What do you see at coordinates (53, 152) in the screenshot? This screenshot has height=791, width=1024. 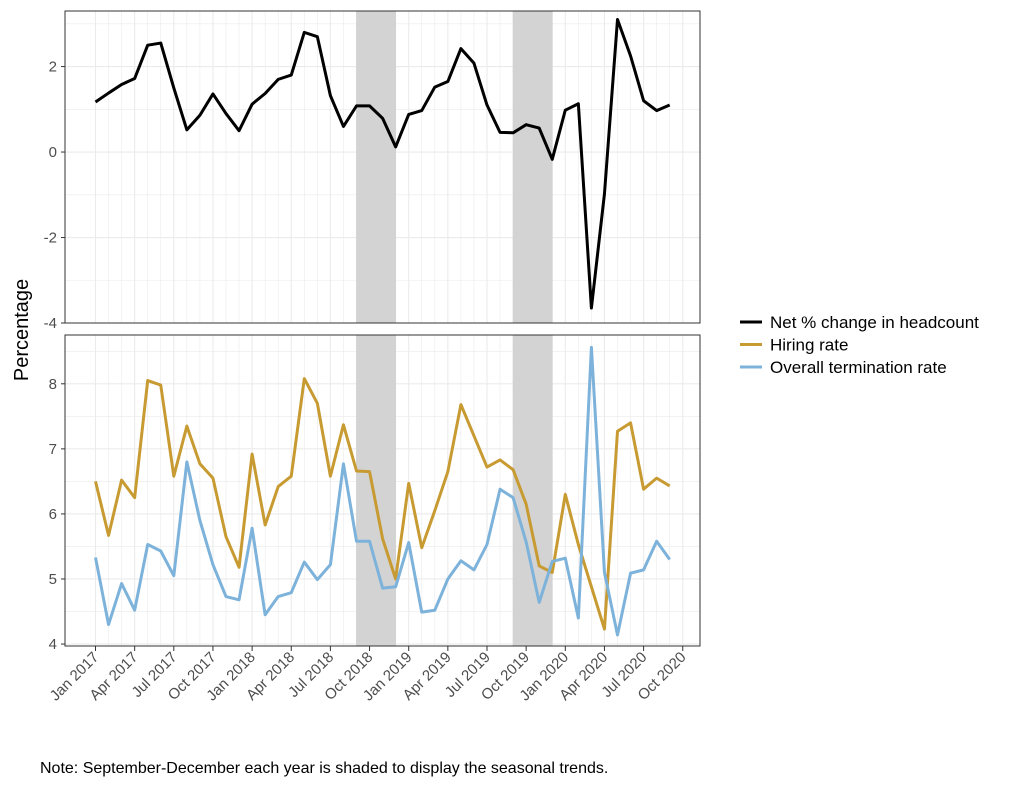 I see `y-tick-label: 0` at bounding box center [53, 152].